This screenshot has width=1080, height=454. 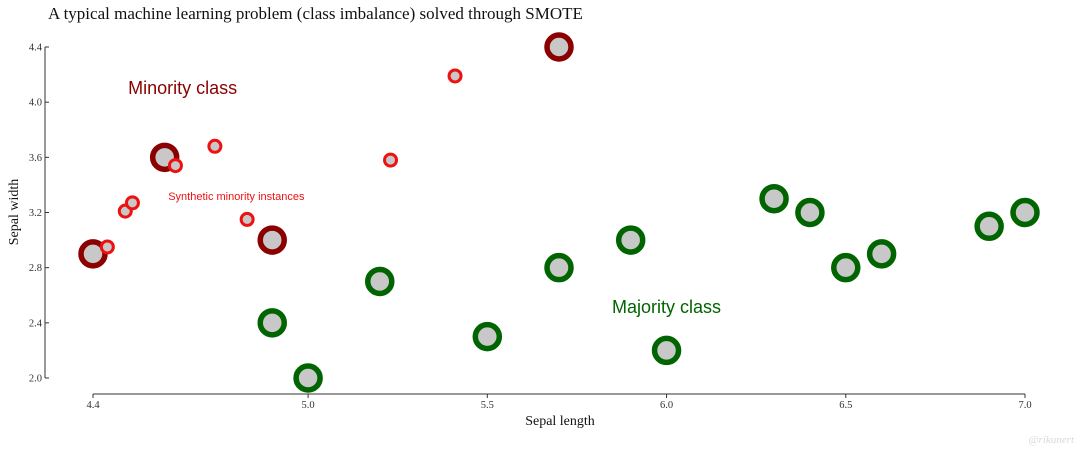 What do you see at coordinates (35, 213) in the screenshot?
I see `y-tick-label: 3.2` at bounding box center [35, 213].